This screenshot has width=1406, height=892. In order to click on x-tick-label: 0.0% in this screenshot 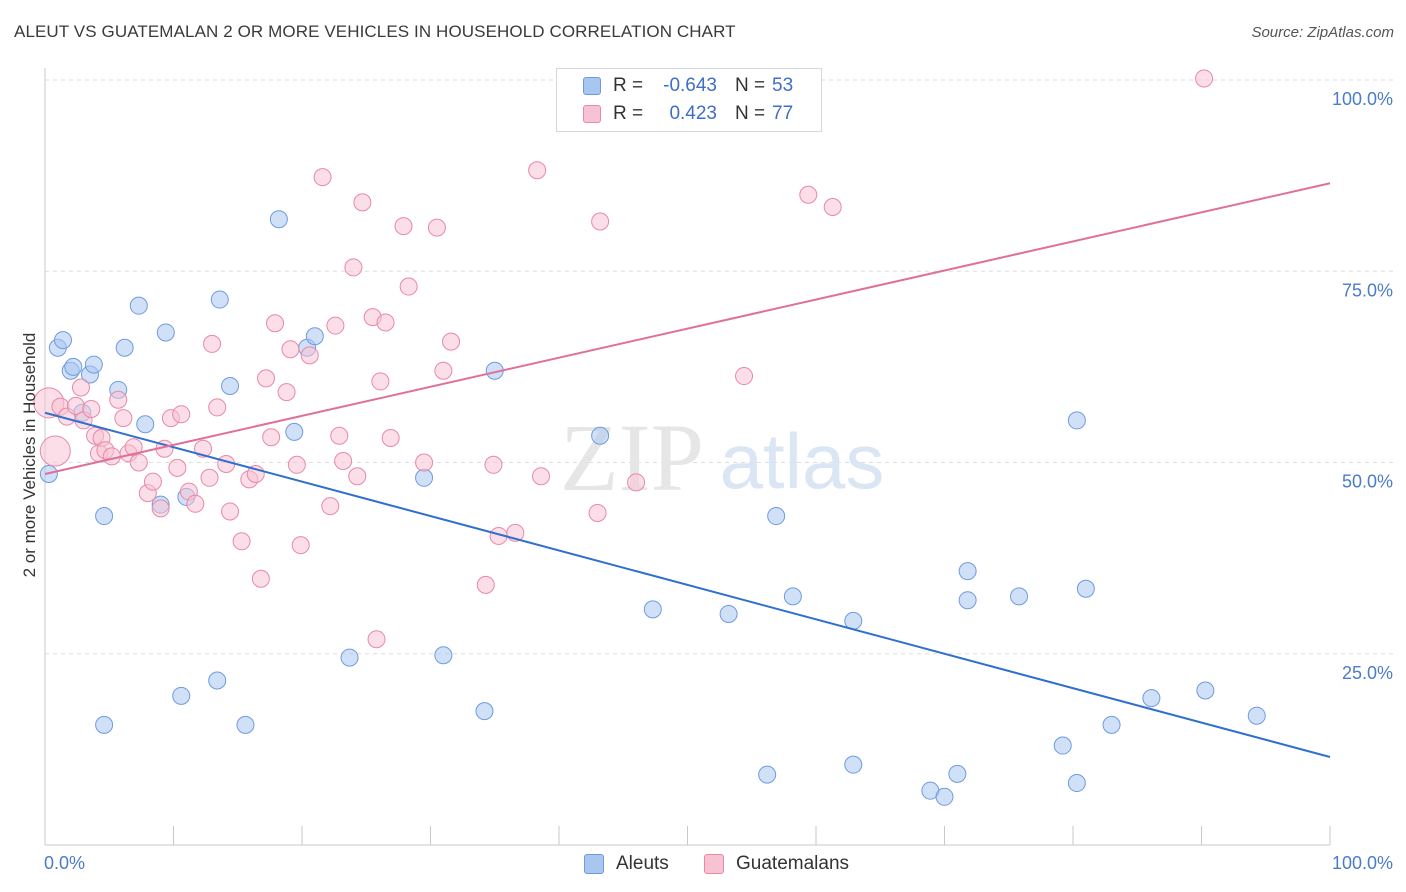, I will do `click(64, 863)`.